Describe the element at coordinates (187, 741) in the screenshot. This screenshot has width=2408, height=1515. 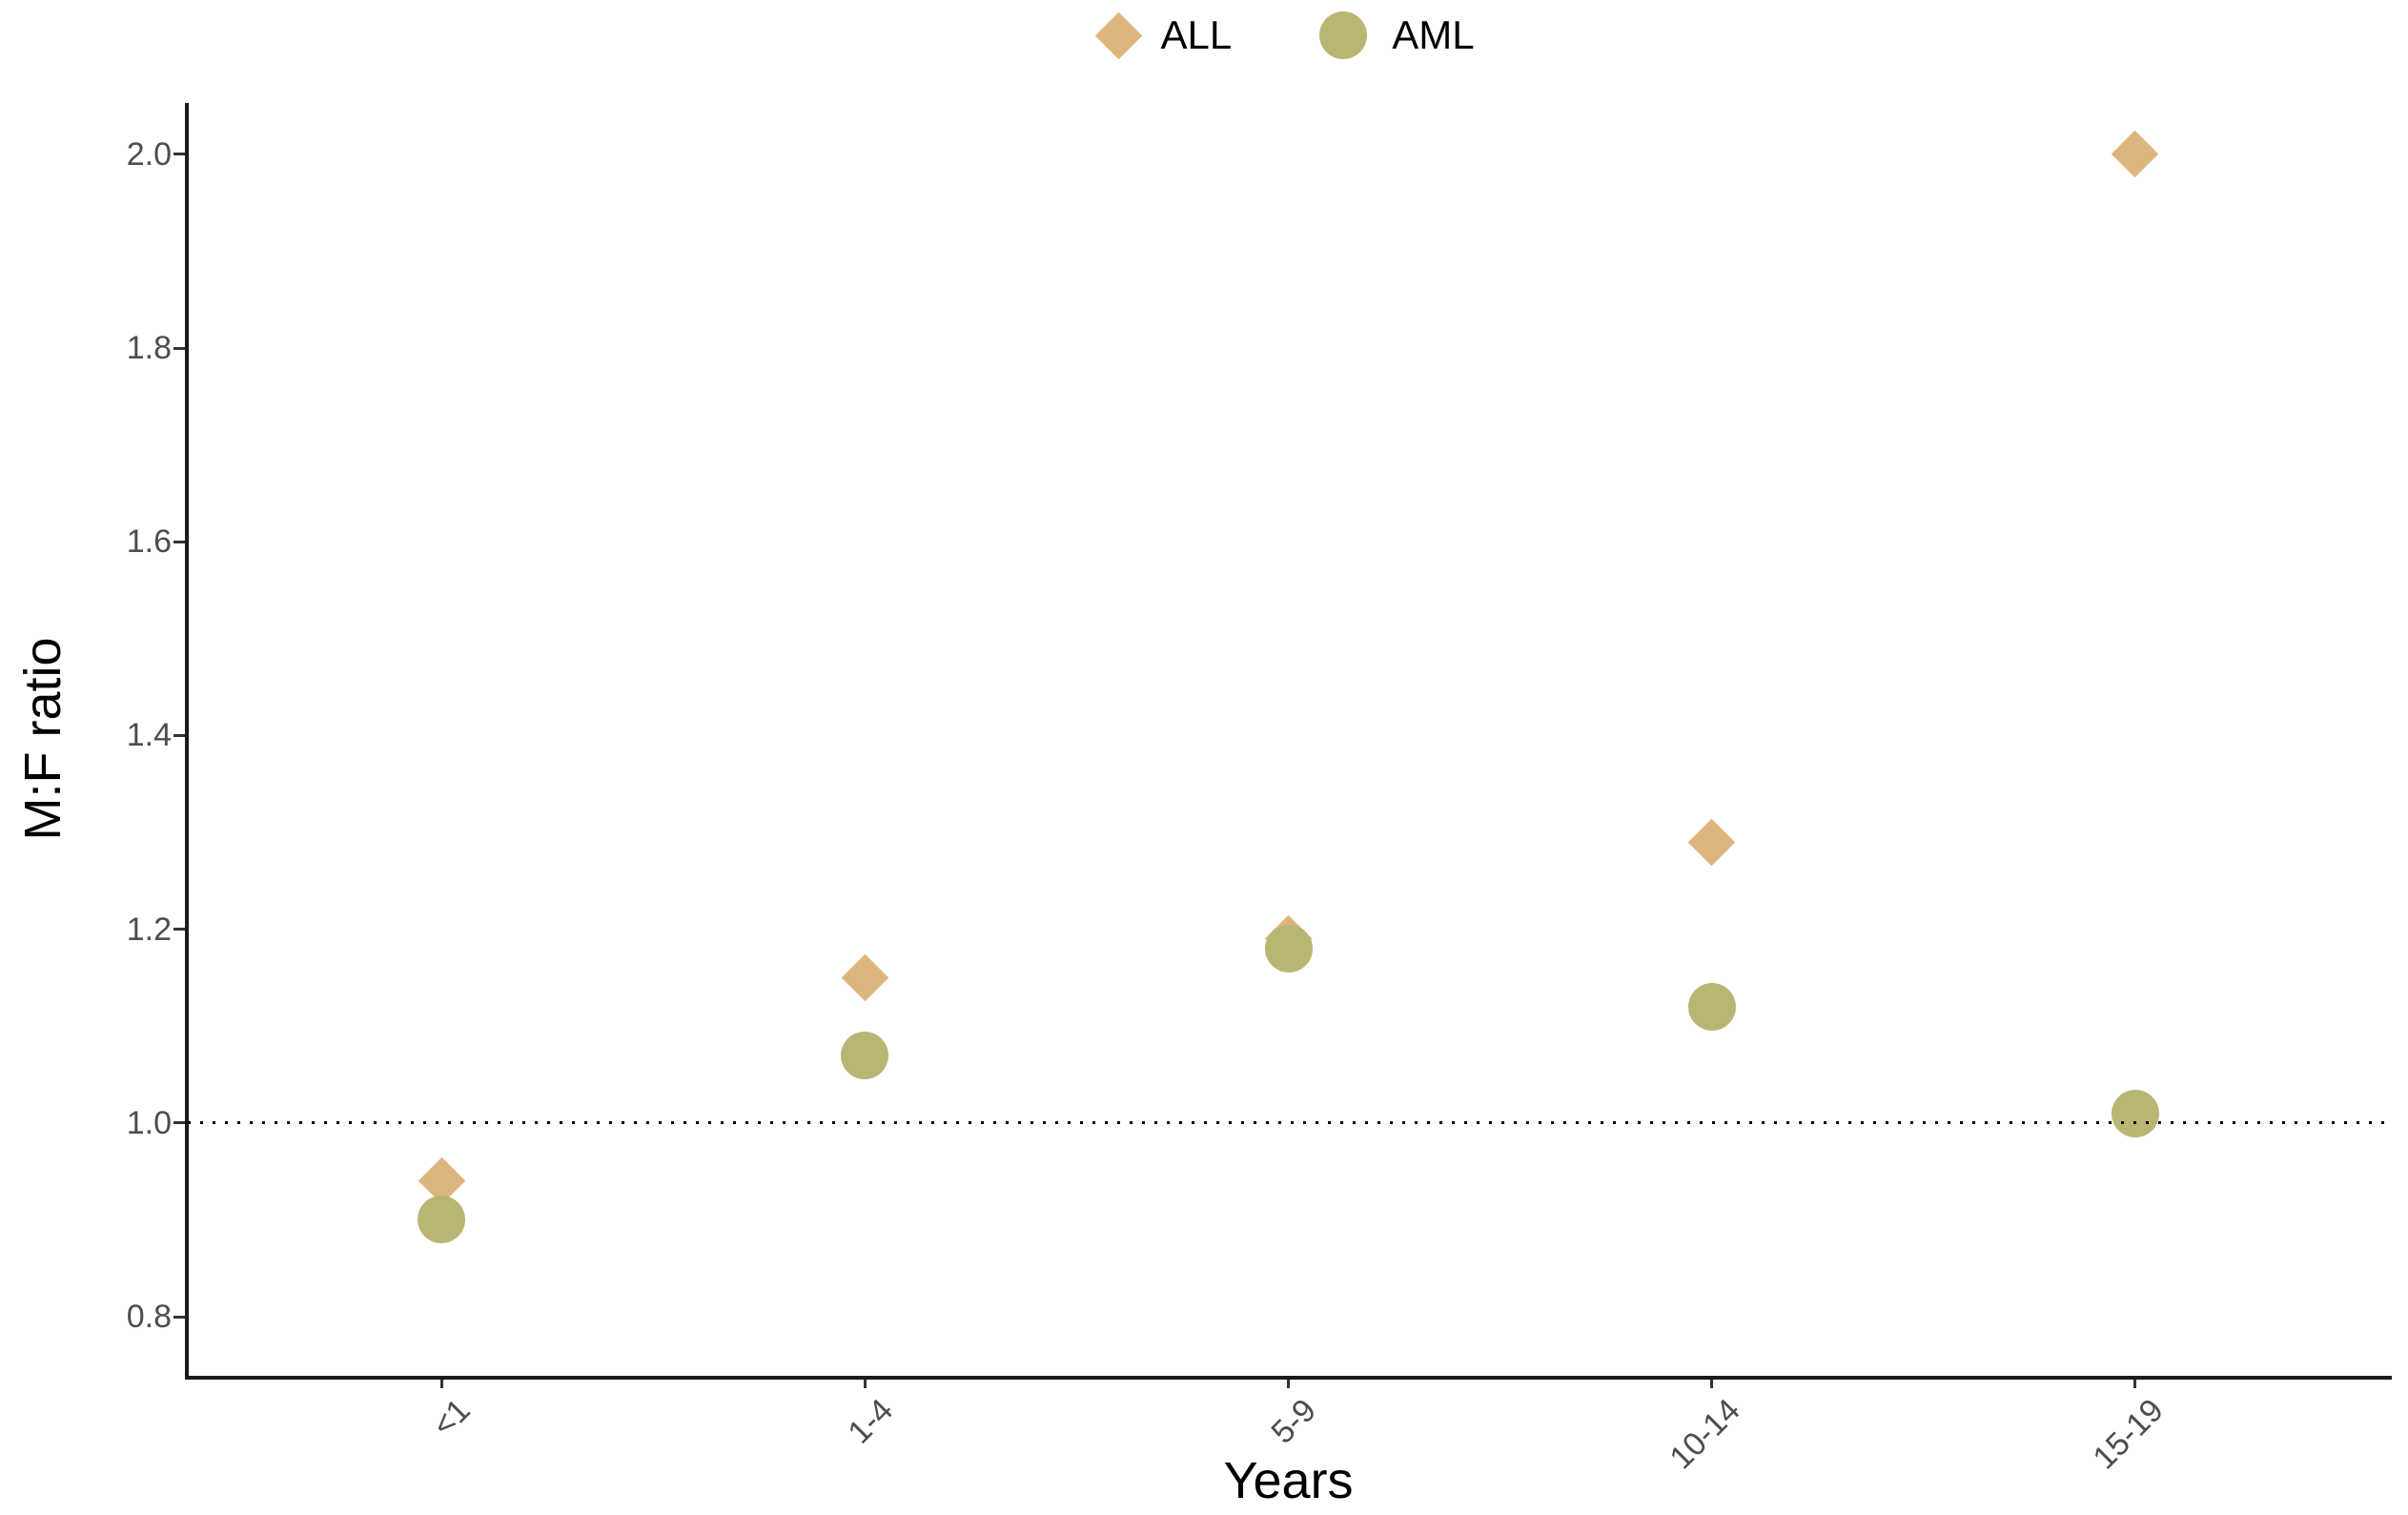
I see `y-axis-line` at that location.